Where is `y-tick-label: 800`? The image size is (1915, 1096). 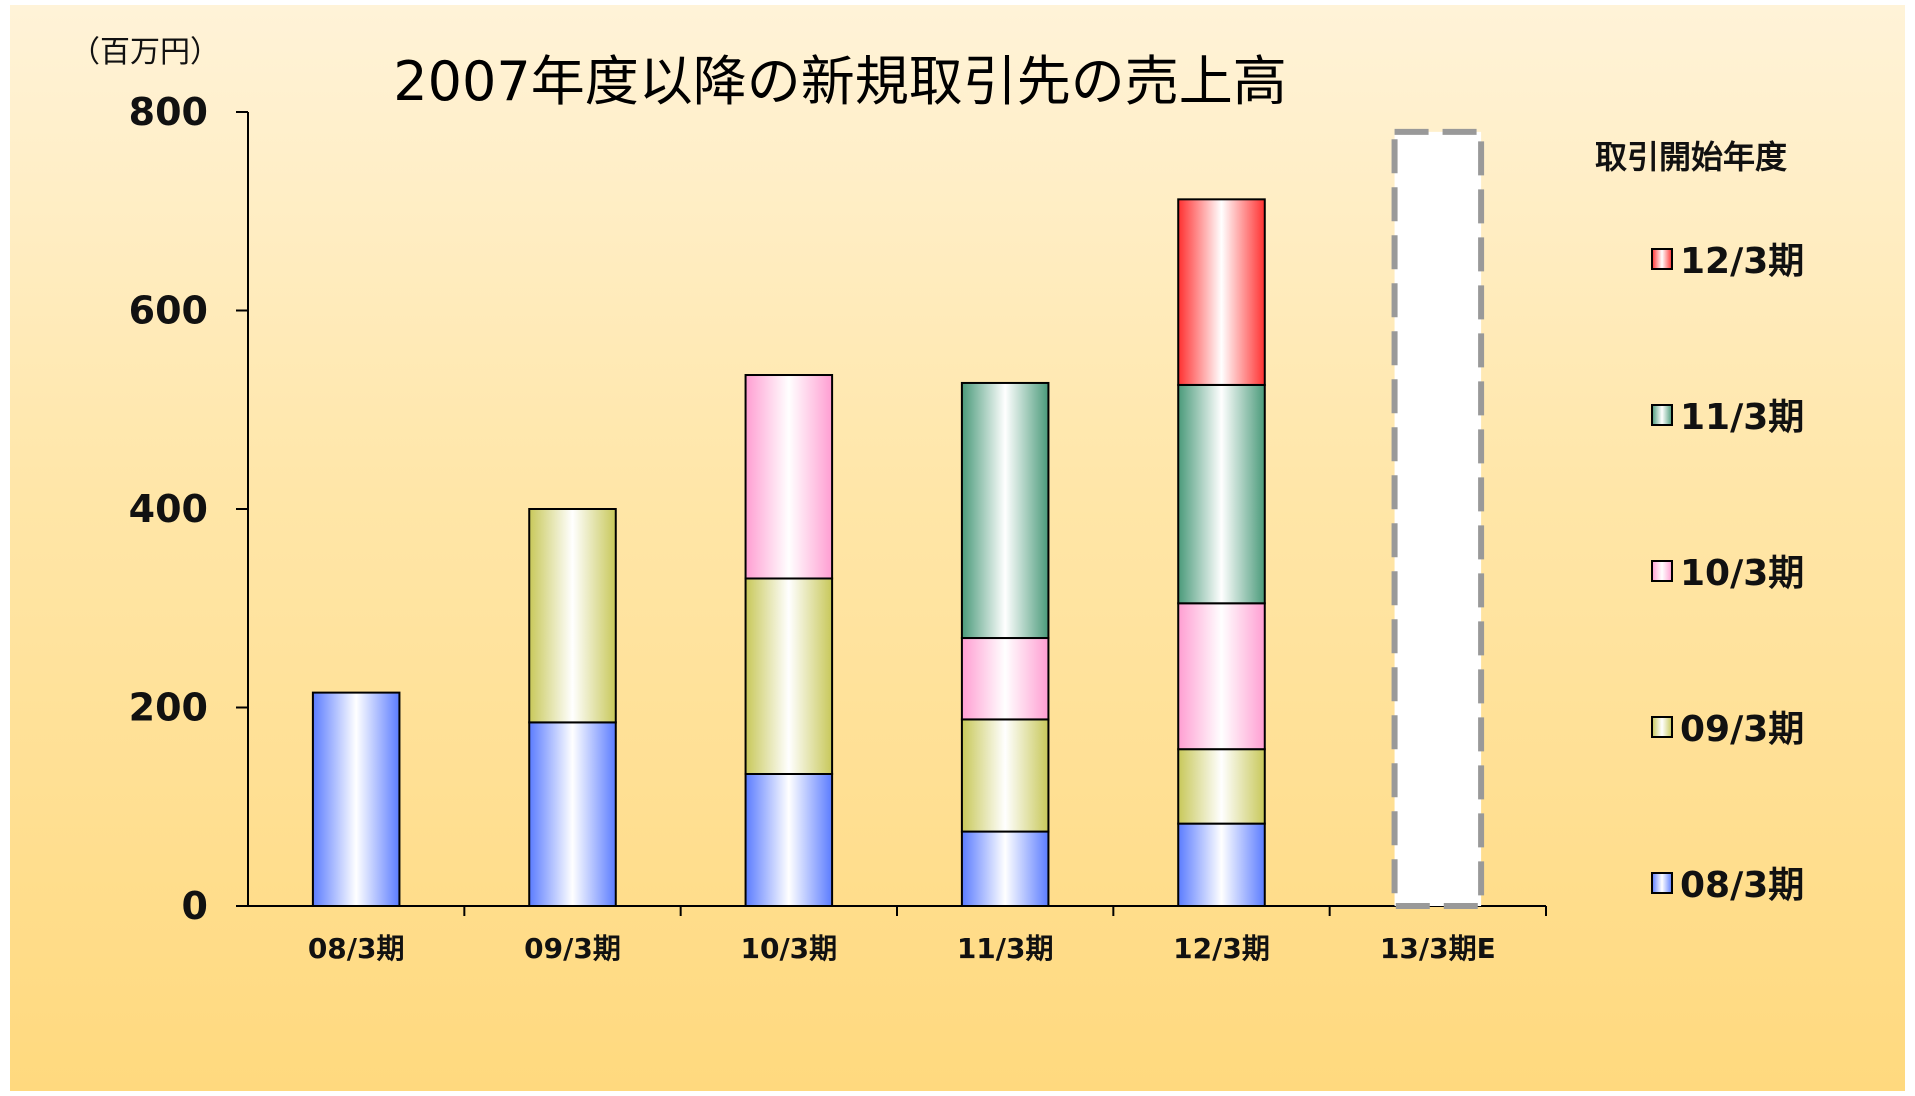 y-tick-label: 800 is located at coordinates (168, 112).